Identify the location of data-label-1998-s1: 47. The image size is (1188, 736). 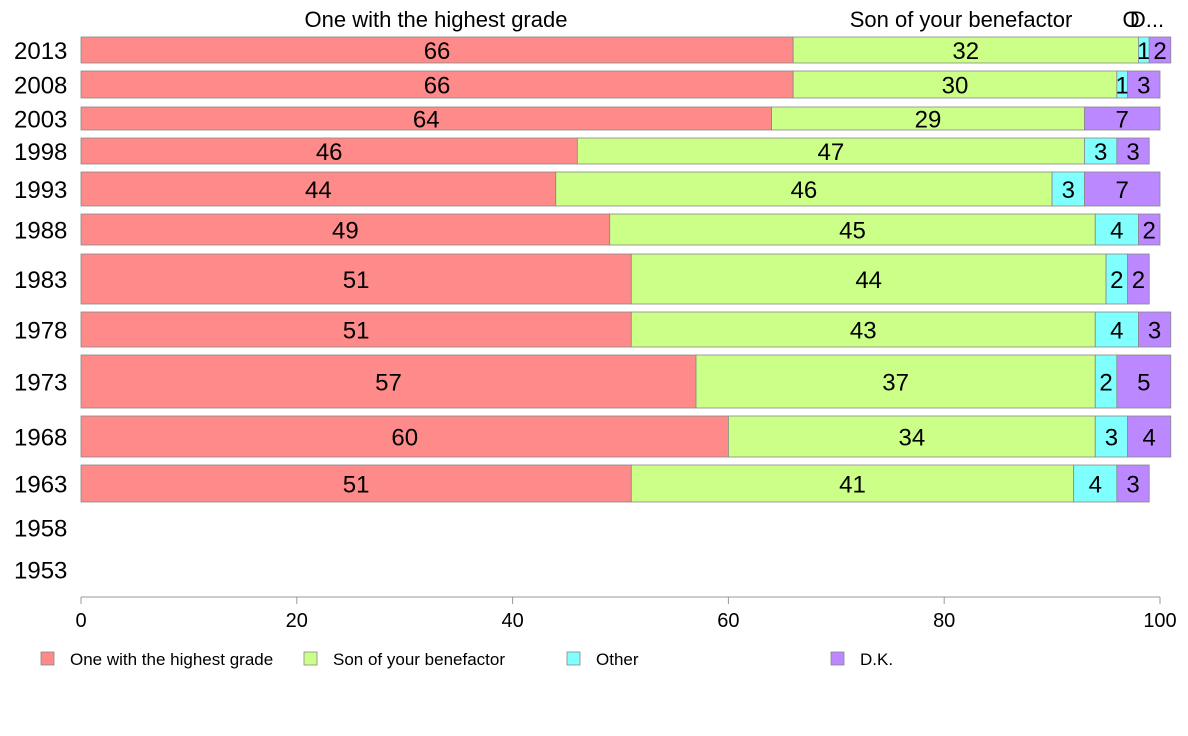
(831, 152).